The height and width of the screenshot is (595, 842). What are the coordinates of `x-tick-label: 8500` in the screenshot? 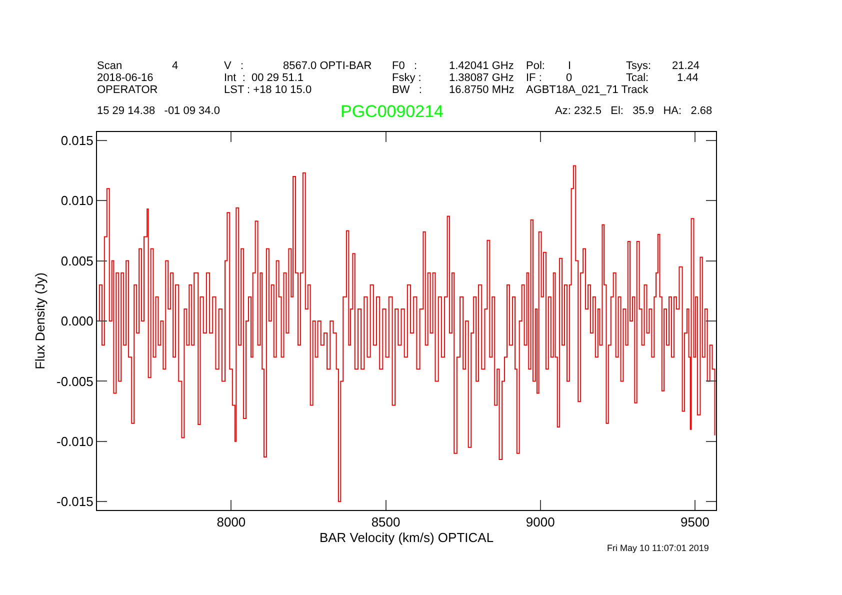 It's located at (385, 522).